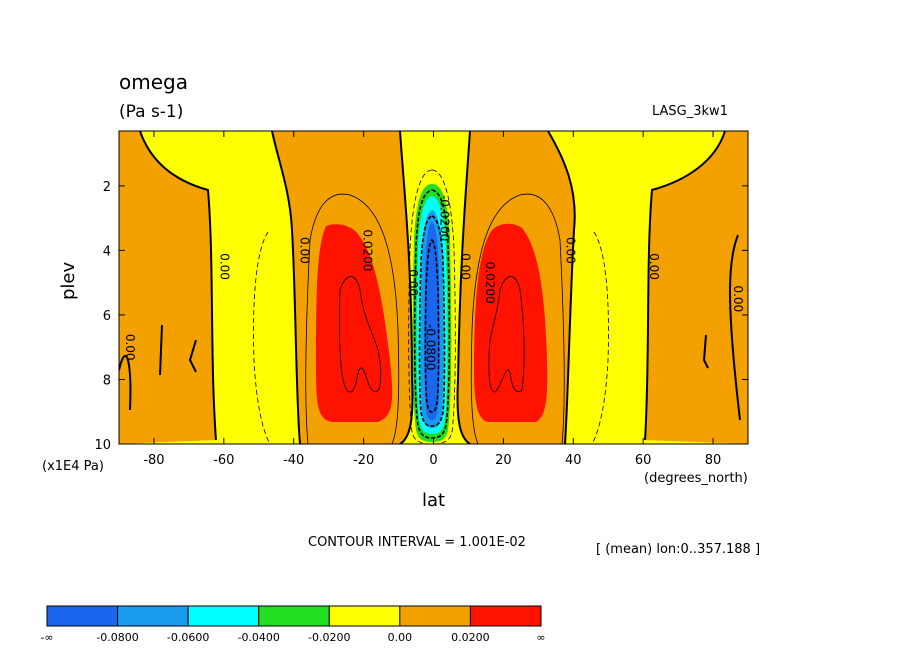 This screenshot has height=654, width=904. I want to click on blue-core, so click(432, 321).